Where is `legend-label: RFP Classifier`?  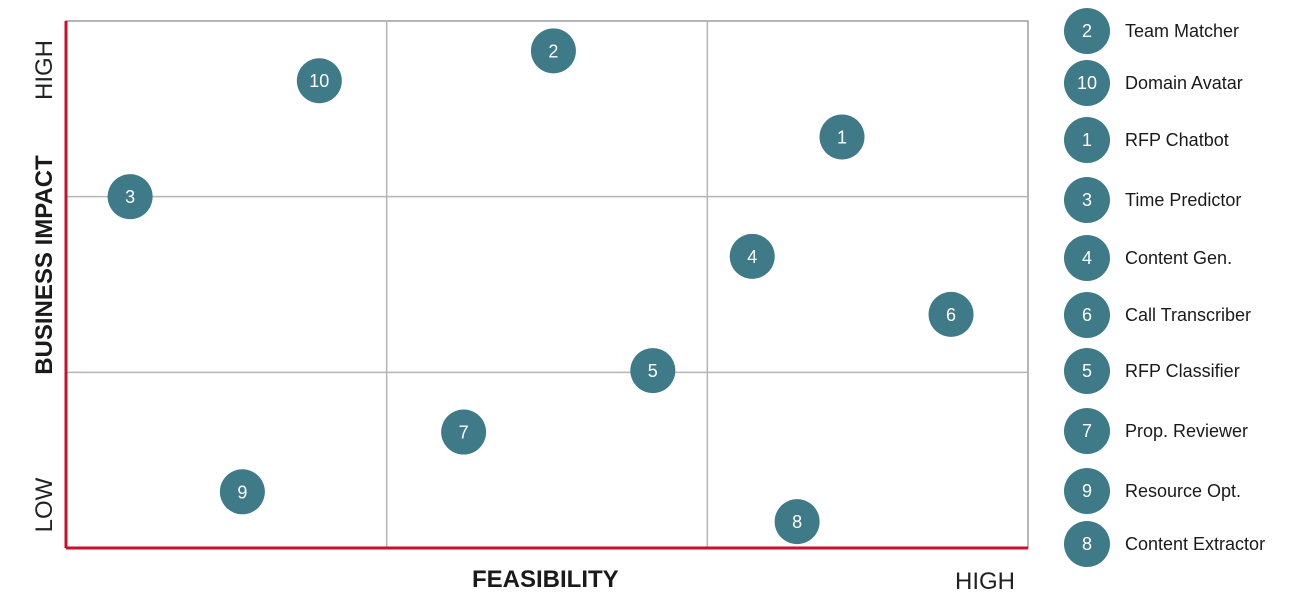
legend-label: RFP Classifier is located at coordinates (1182, 370).